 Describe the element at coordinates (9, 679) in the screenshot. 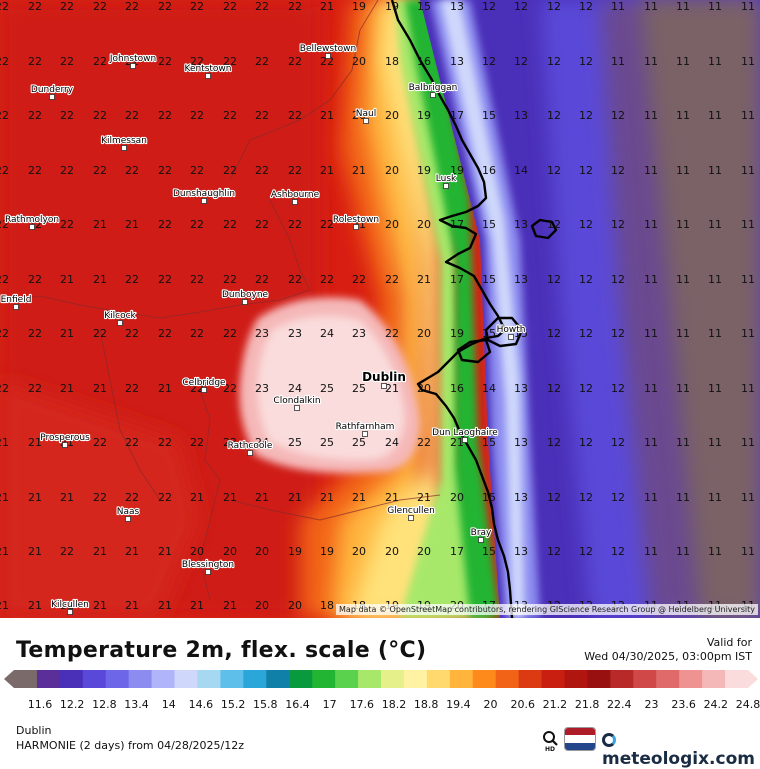

I see `scale-arrow-left` at that location.